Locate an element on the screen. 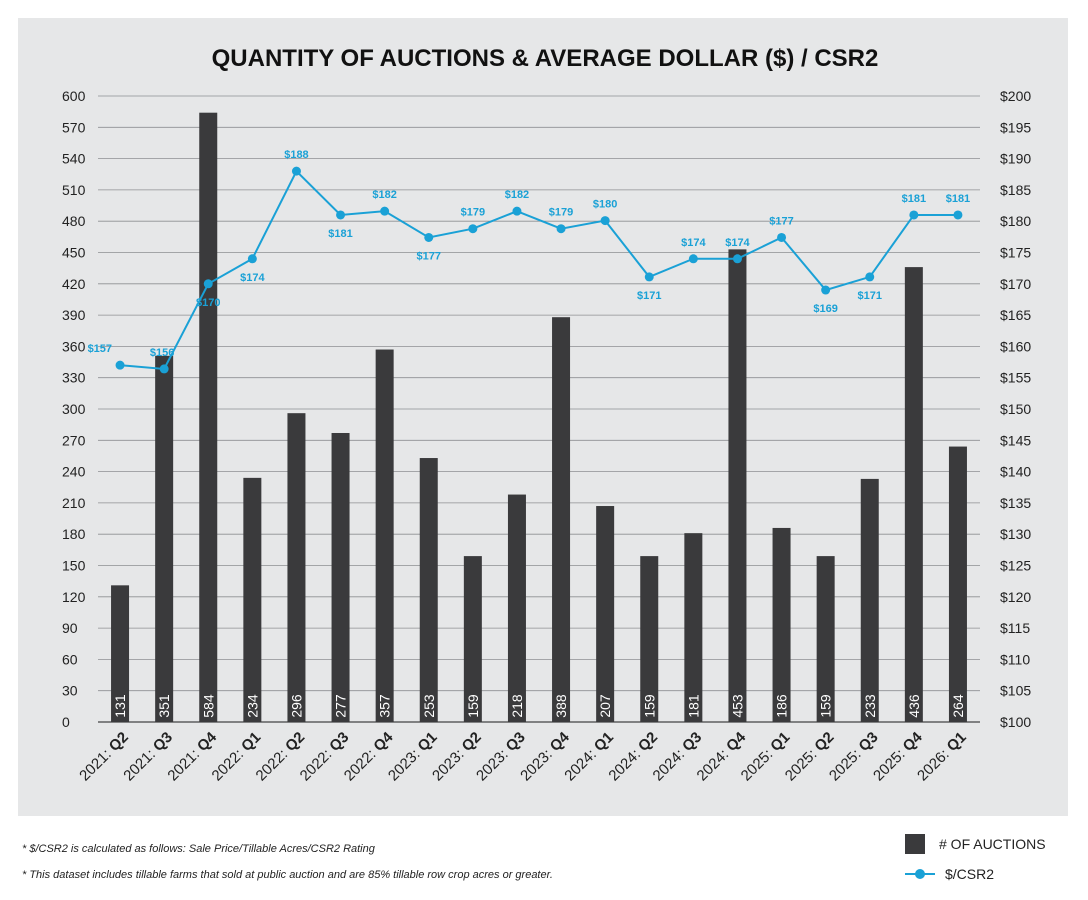 The width and height of the screenshot is (1088, 900). bar-value-label: 351 is located at coordinates (164, 706).